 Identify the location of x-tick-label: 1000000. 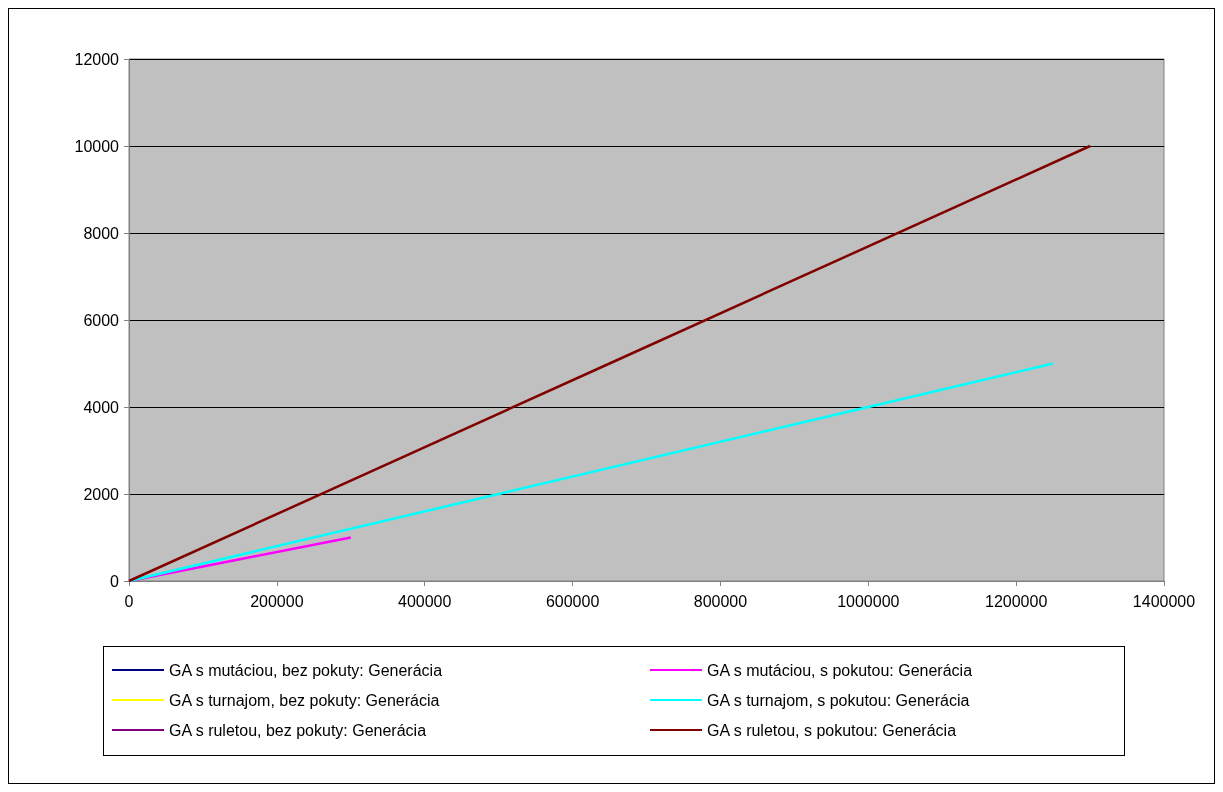
(868, 601).